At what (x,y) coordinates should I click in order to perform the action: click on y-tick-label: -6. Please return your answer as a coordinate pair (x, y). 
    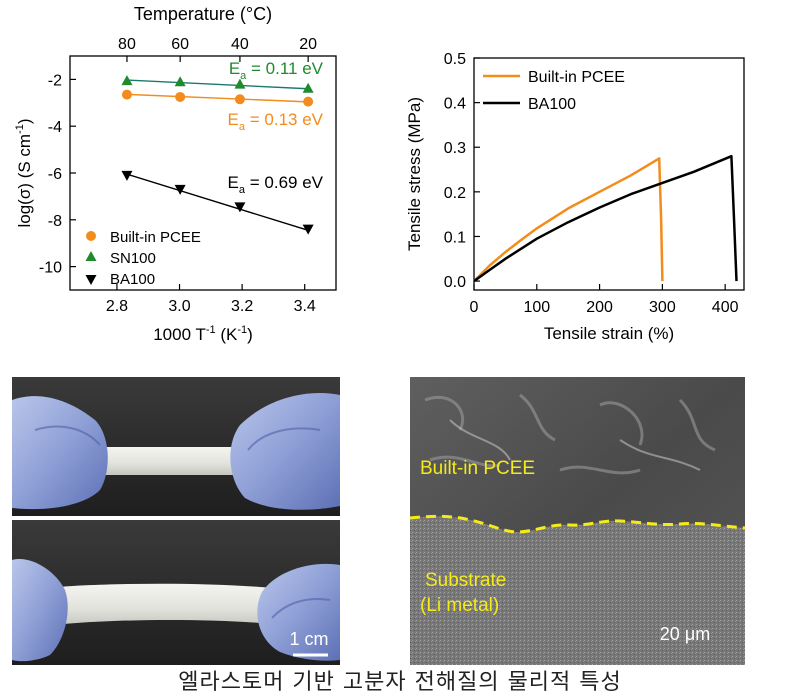
    Looking at the image, I should click on (55, 174).